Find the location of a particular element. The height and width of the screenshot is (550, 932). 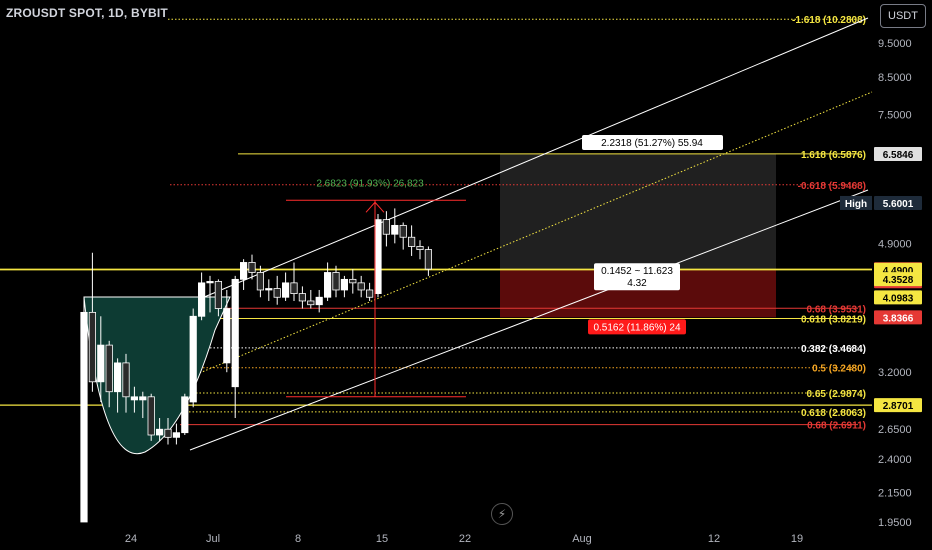

stop-label-text: 0.5162 (11.86%) 24 is located at coordinates (637, 327).